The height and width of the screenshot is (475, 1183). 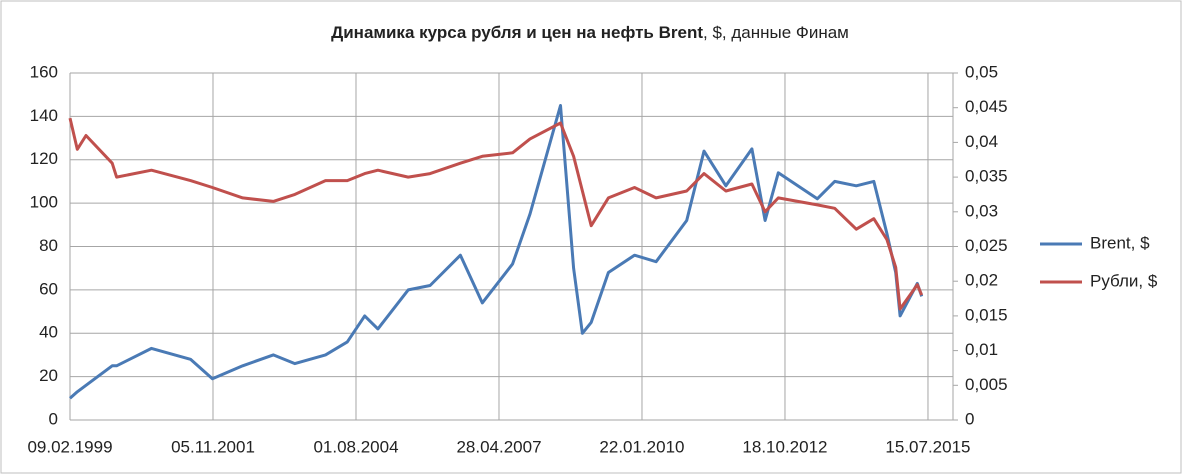 What do you see at coordinates (44, 202) in the screenshot?
I see `y-tick-label: 100` at bounding box center [44, 202].